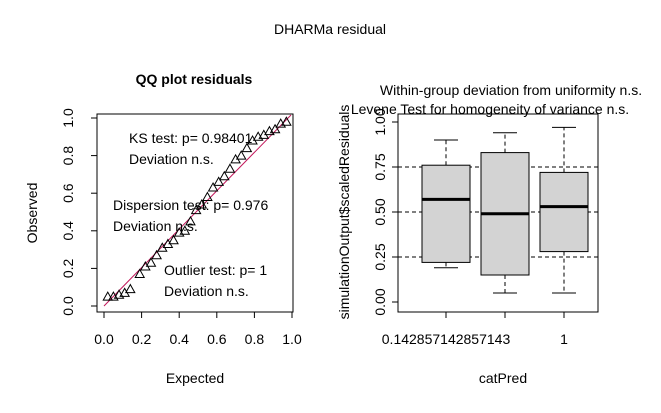  Describe the element at coordinates (380, 301) in the screenshot. I see `boxplot-y-tick-label: 0.00` at that location.